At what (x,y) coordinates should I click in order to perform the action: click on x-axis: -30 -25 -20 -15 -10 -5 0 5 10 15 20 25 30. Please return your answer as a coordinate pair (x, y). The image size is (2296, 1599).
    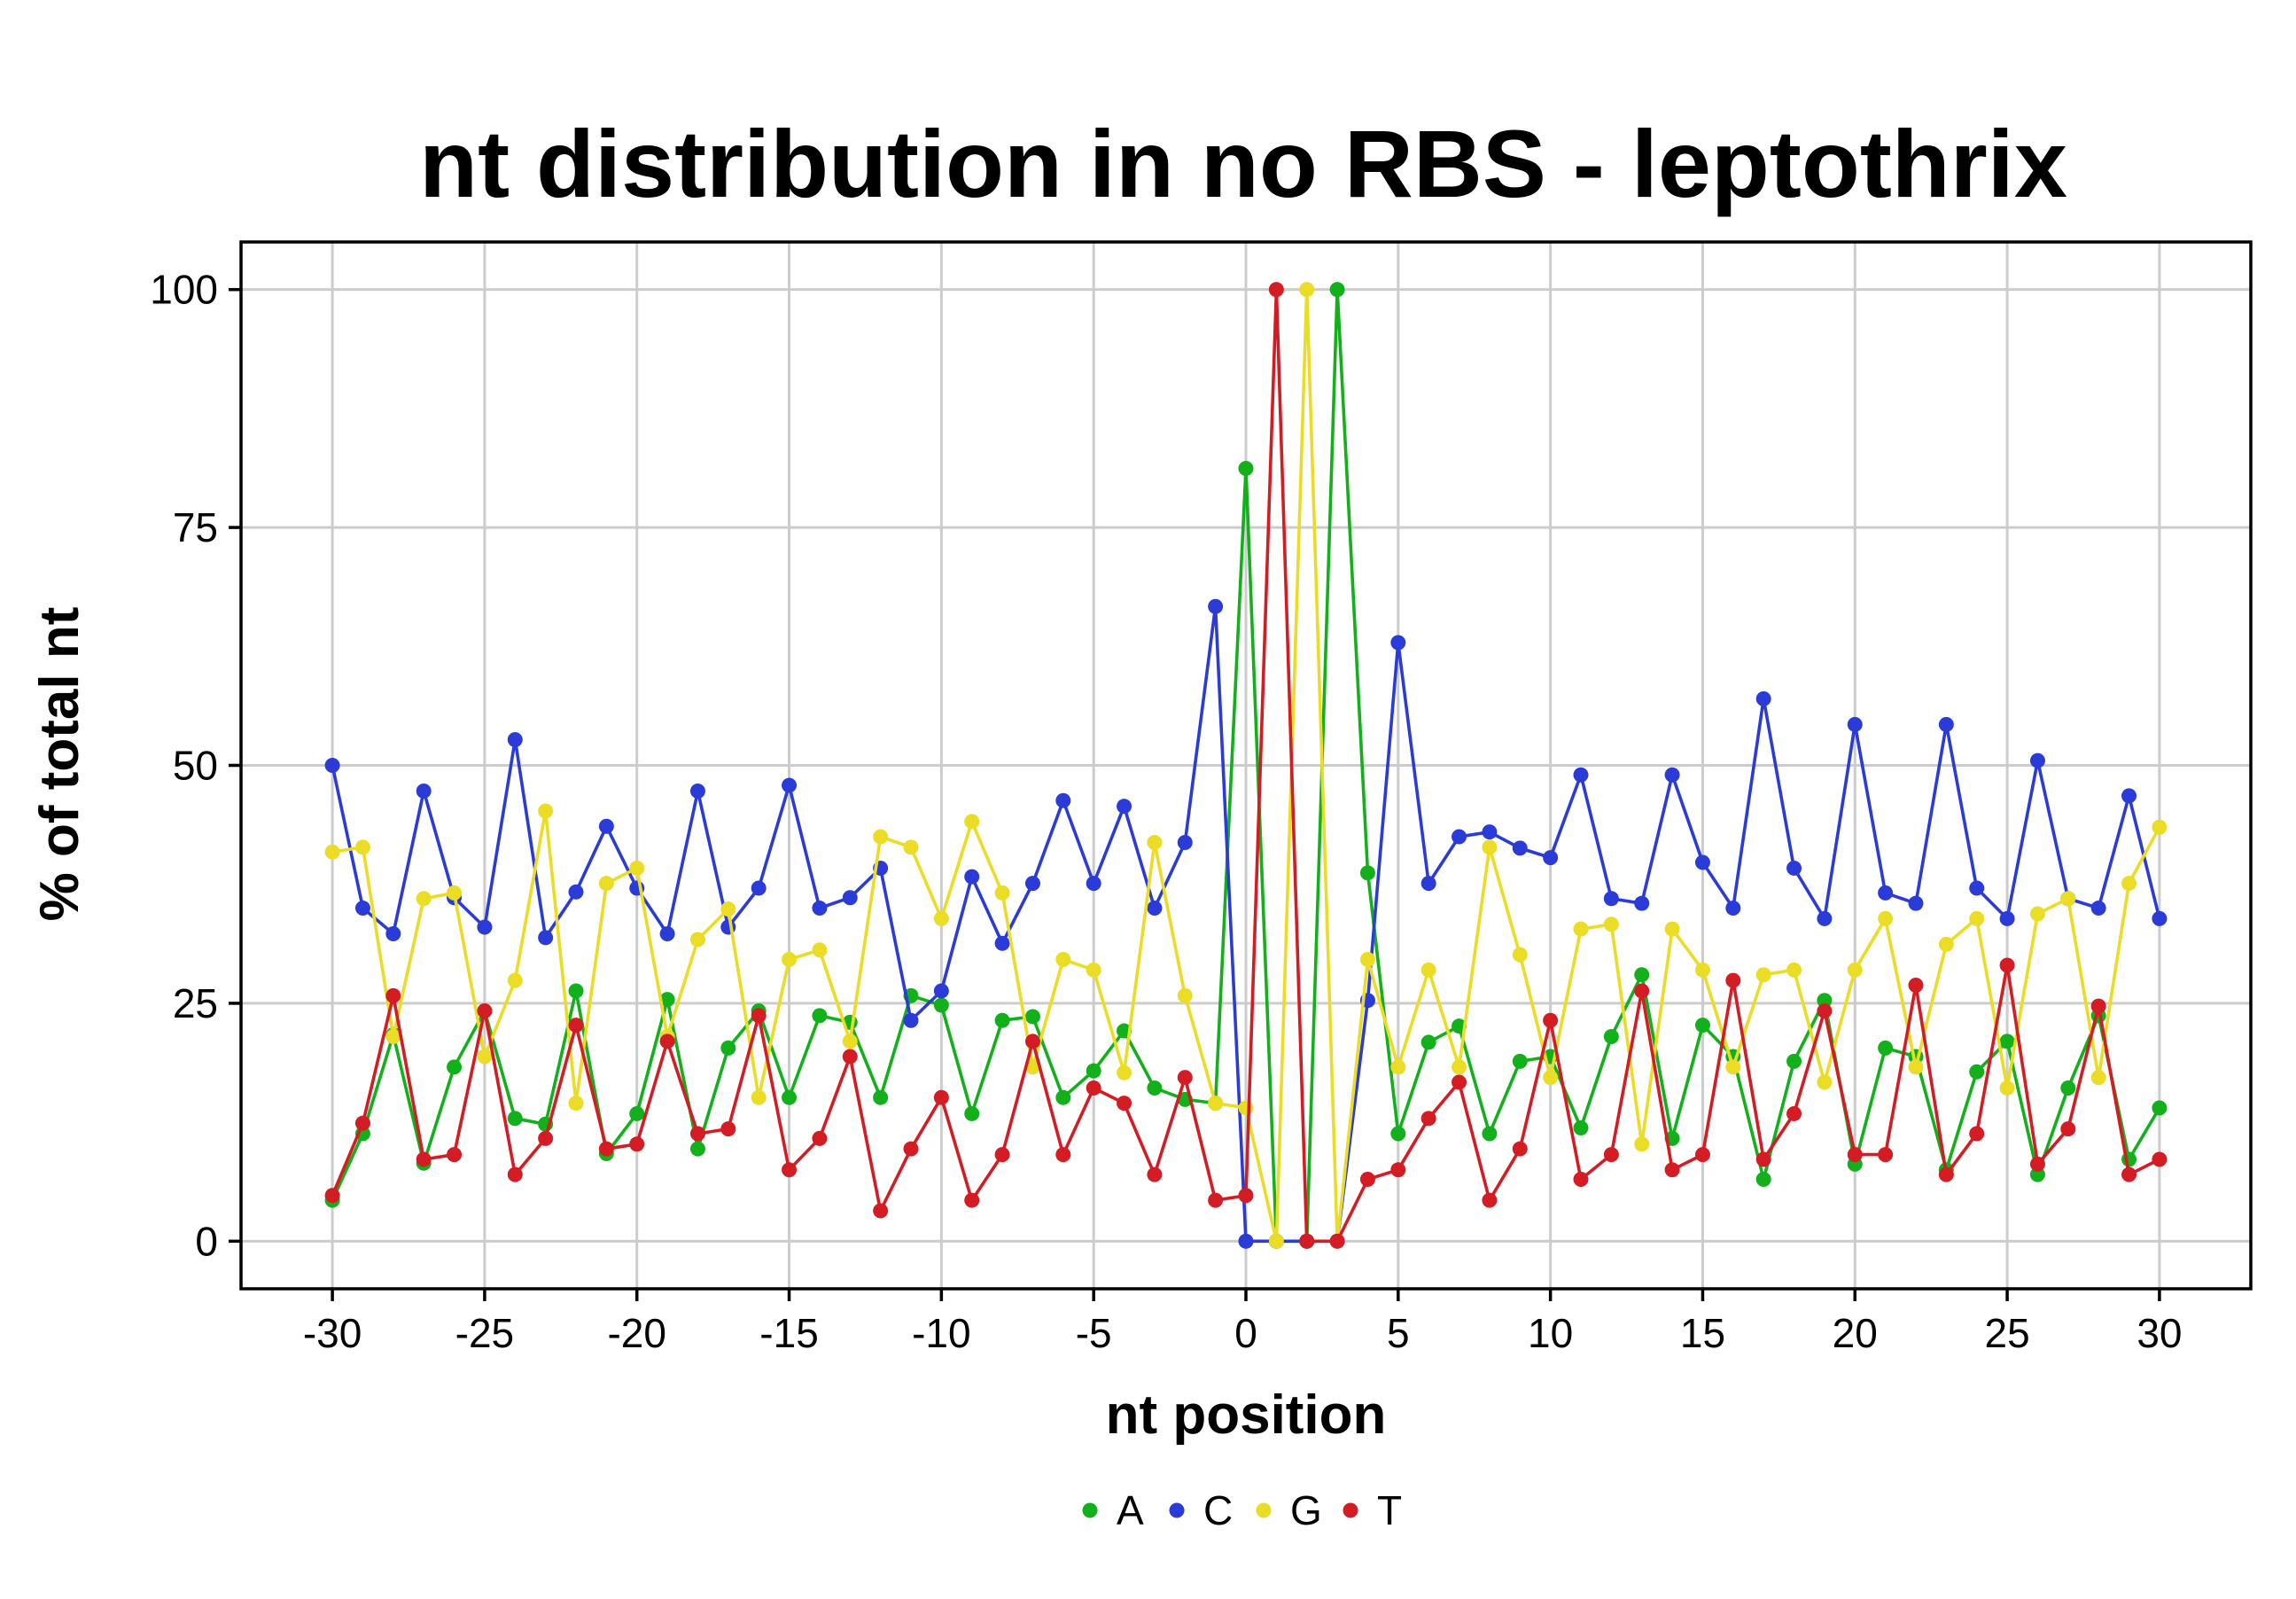
    Looking at the image, I should click on (1242, 1322).